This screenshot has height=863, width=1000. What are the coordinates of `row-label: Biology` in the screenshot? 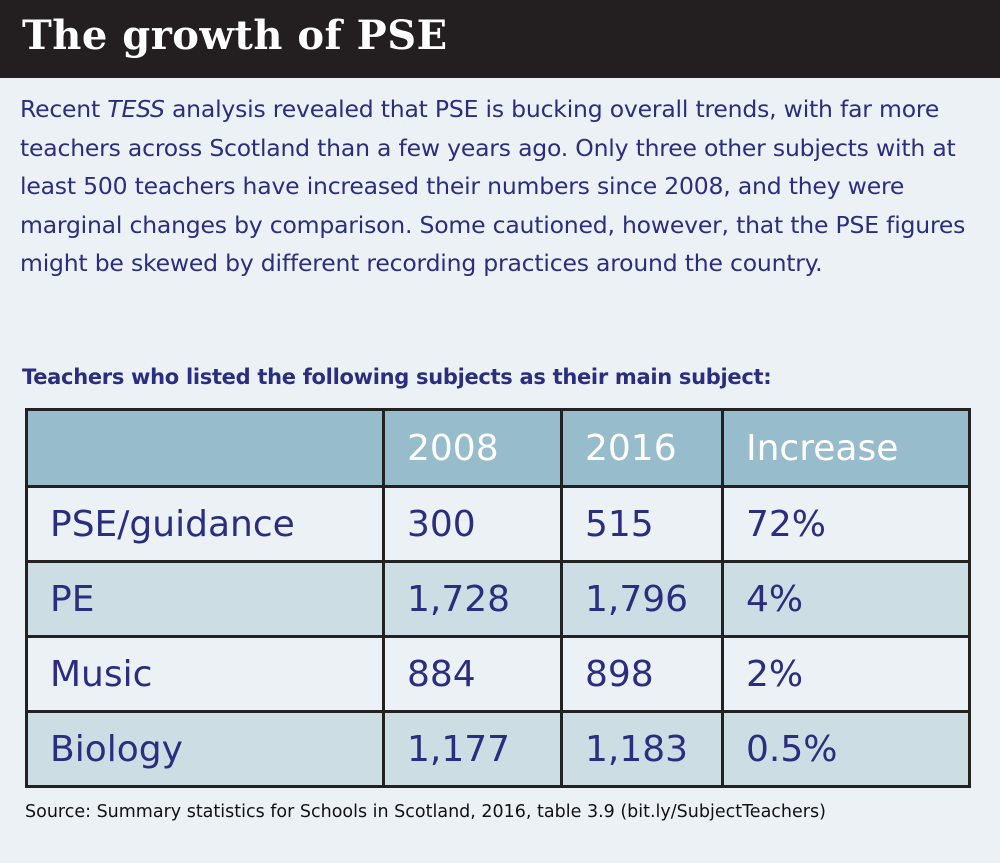 It's located at (205, 749).